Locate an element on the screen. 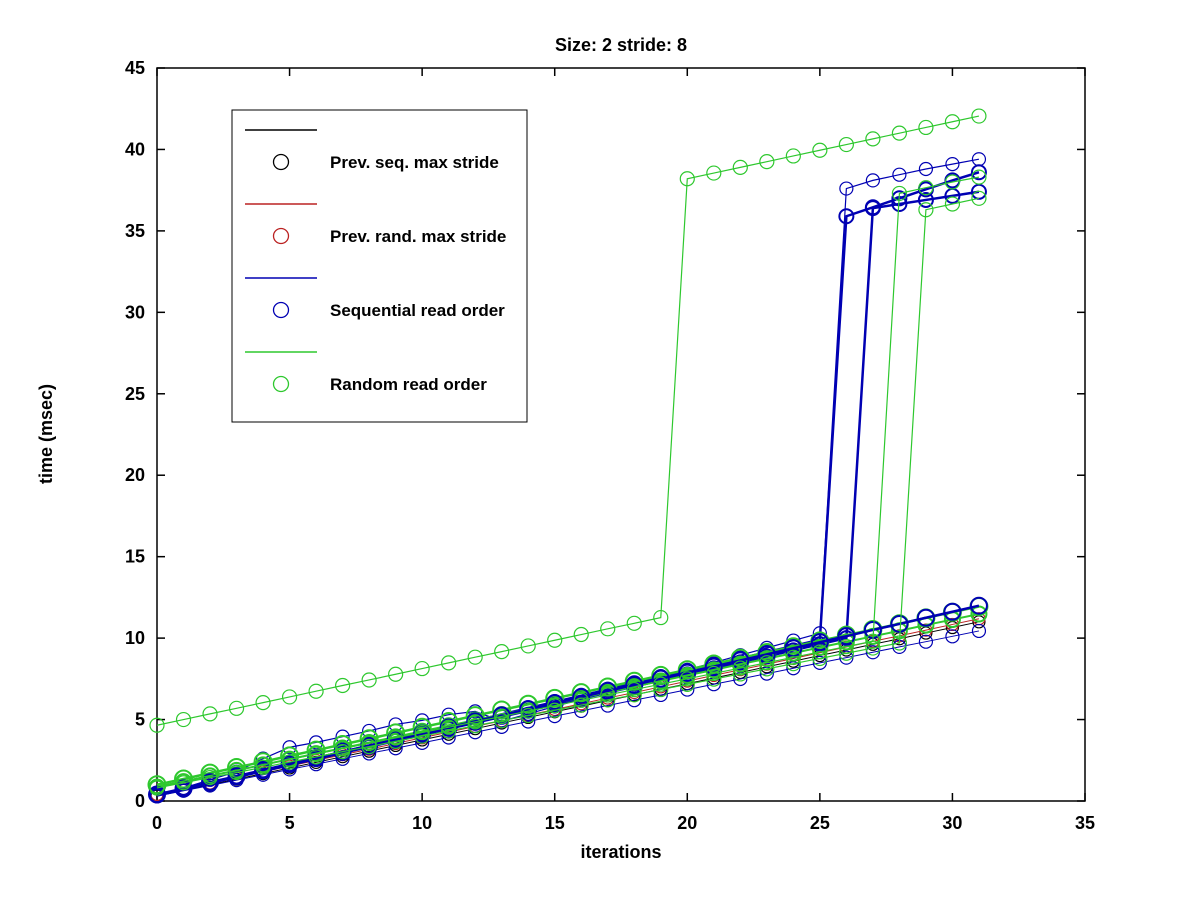 This screenshot has height=905, width=1201. x-tick-label: 5 is located at coordinates (290, 823).